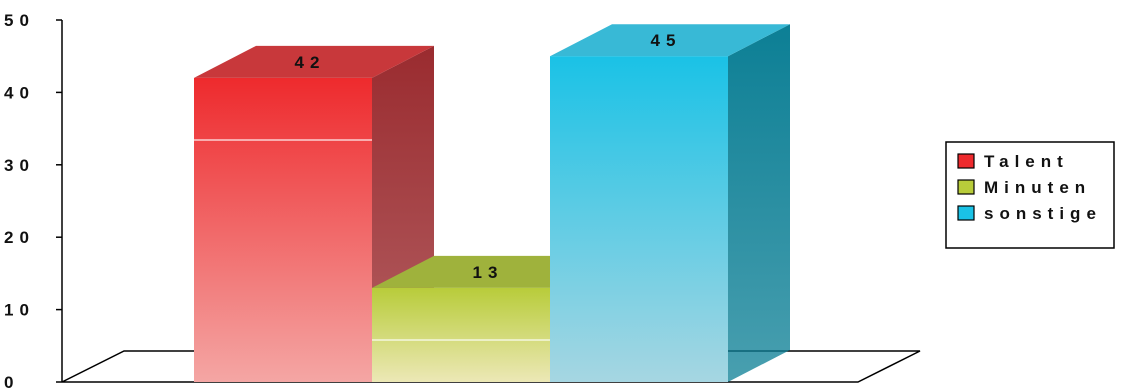  I want to click on legend-label-minuten: Minuten, so click(1037, 187).